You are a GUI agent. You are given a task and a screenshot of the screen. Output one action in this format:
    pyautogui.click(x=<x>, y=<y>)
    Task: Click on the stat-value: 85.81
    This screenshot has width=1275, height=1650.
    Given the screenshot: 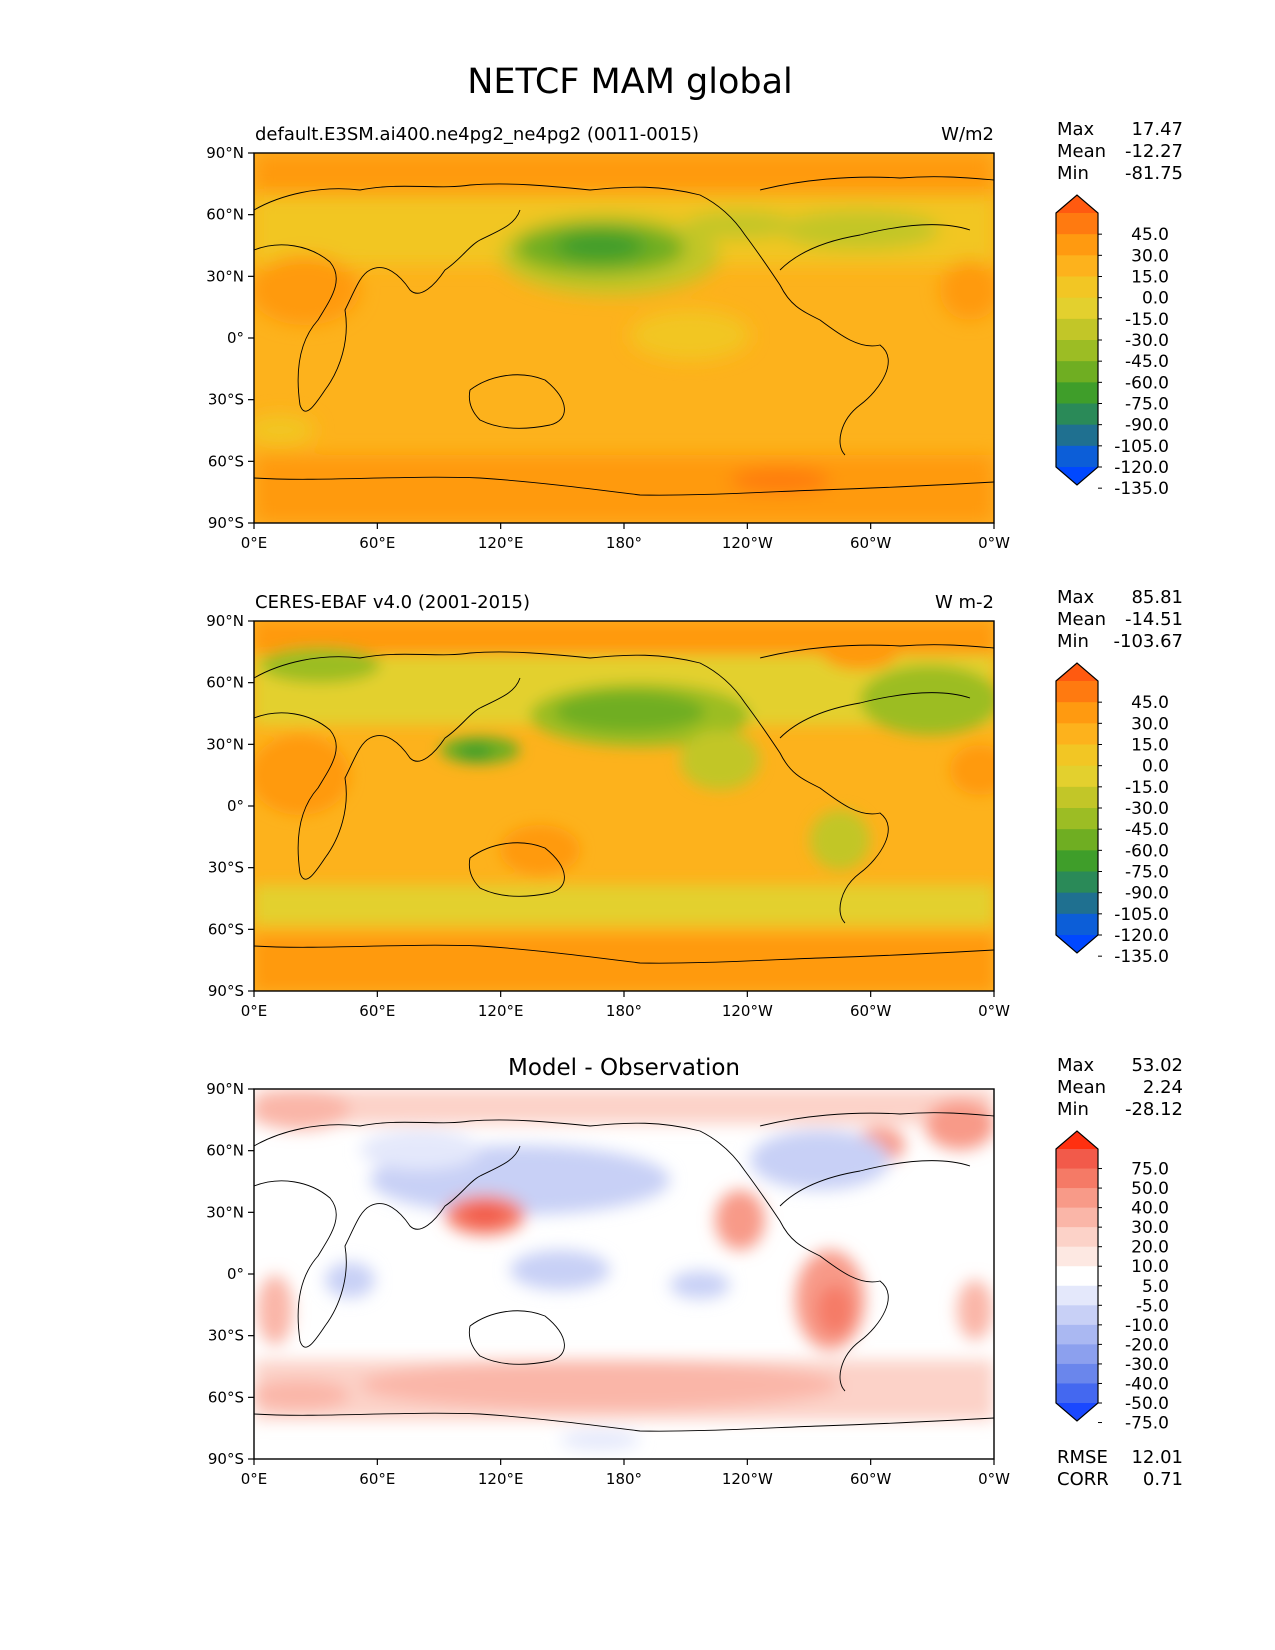 What is the action you would take?
    pyautogui.click(x=1157, y=597)
    